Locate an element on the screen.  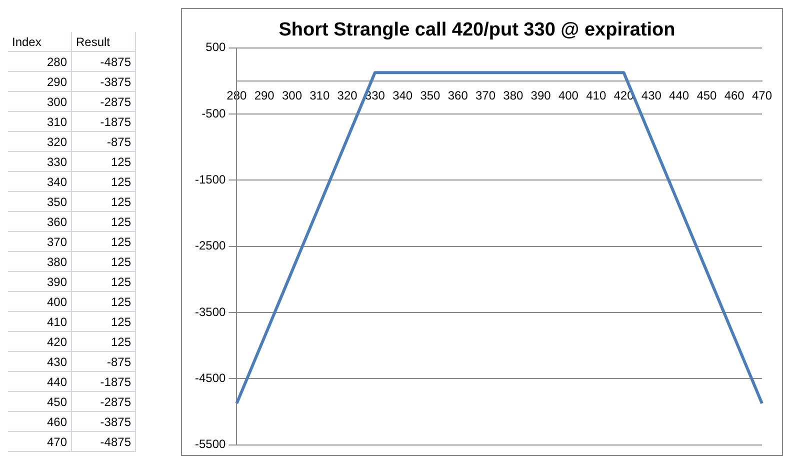
x-tick-label: 390 is located at coordinates (541, 95).